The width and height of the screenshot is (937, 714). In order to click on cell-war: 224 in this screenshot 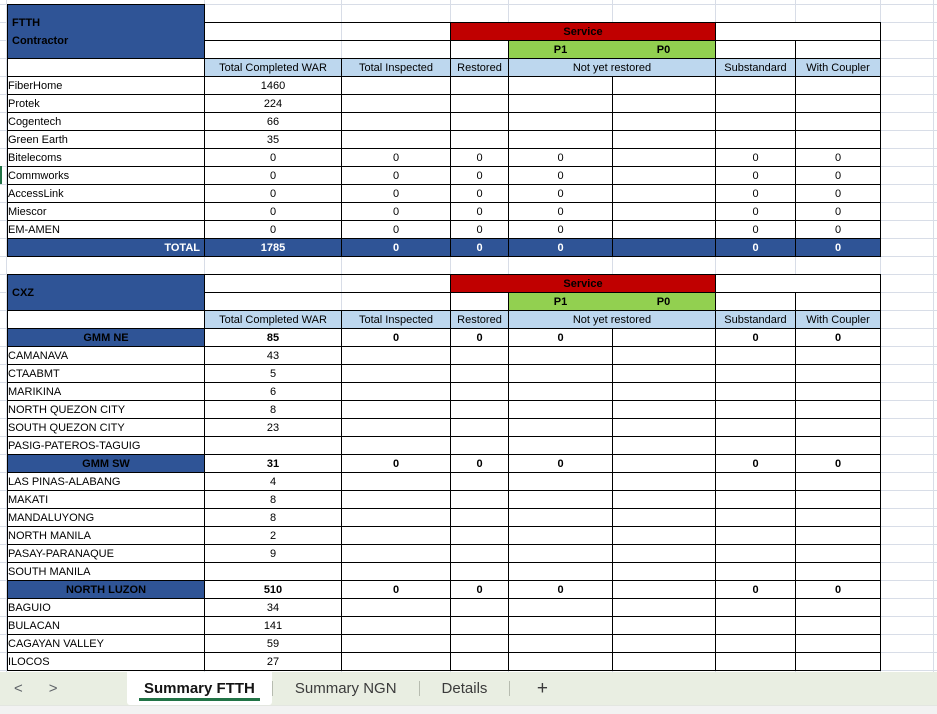, I will do `click(273, 103)`.